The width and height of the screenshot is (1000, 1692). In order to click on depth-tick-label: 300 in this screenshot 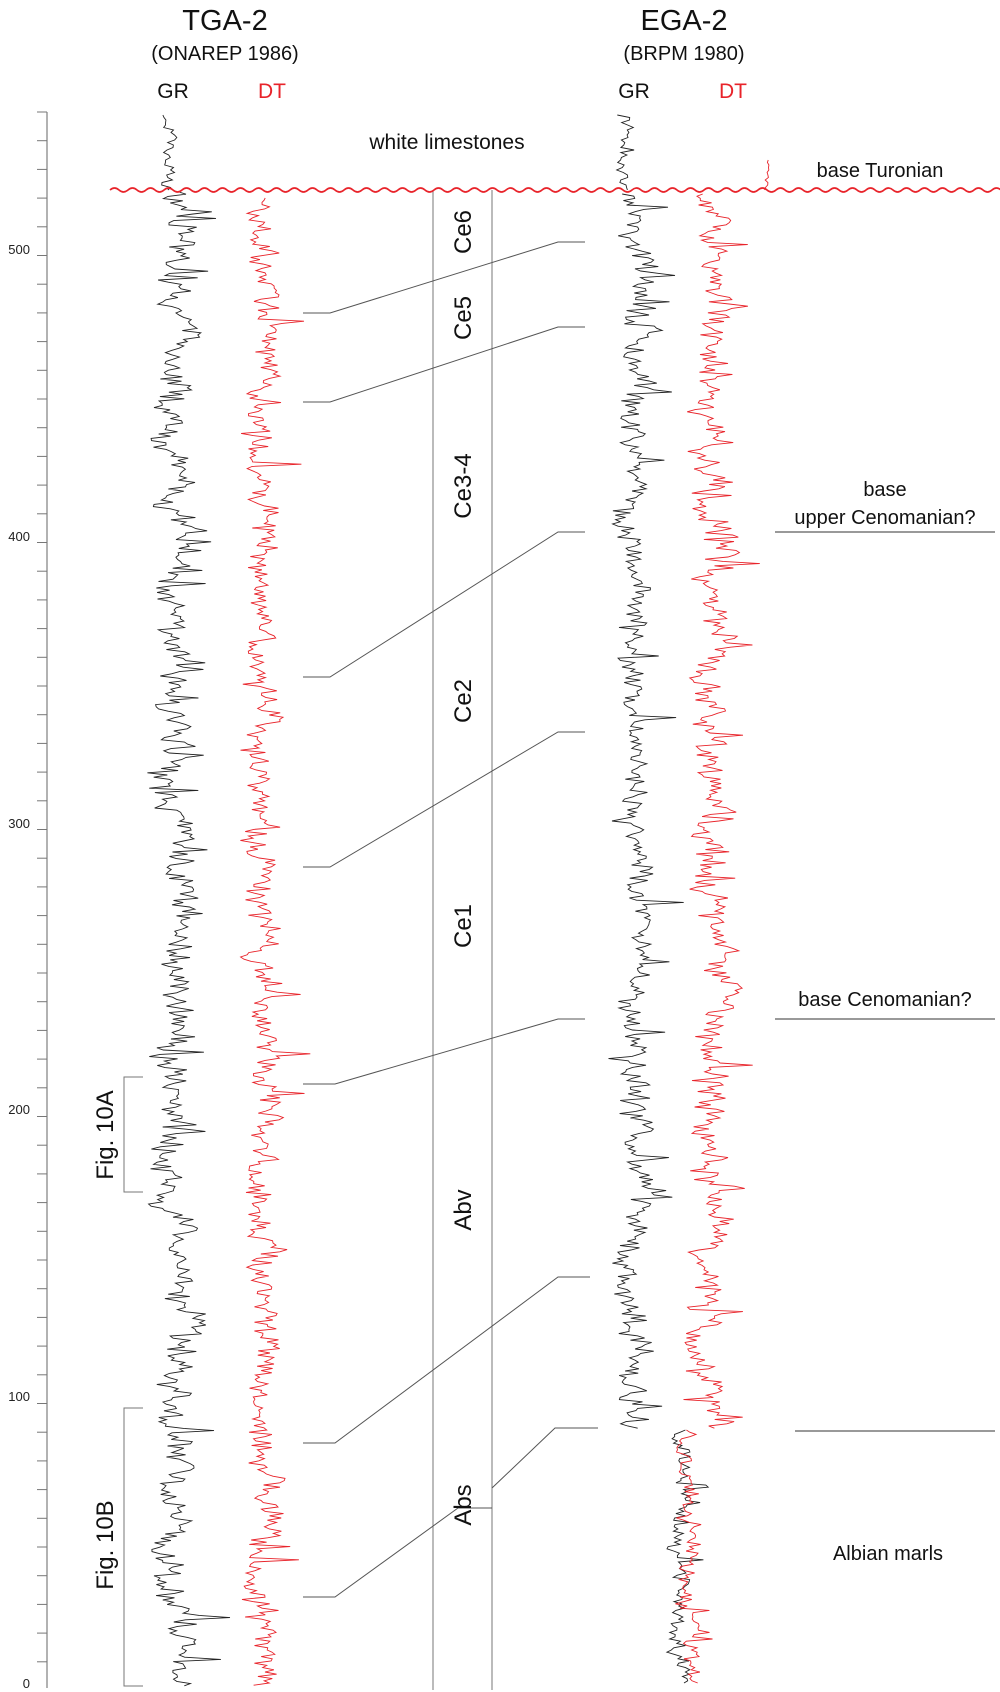, I will do `click(19, 823)`.